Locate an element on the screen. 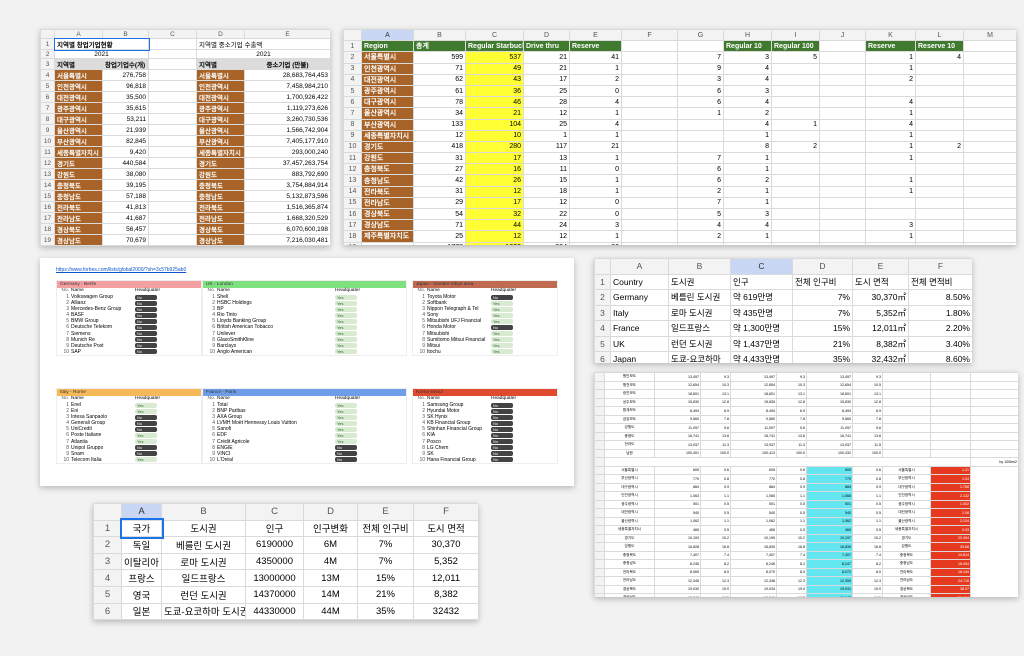 Image resolution: width=1024 pixels, height=656 pixels. cell: 부산광역시 is located at coordinates (629, 479).